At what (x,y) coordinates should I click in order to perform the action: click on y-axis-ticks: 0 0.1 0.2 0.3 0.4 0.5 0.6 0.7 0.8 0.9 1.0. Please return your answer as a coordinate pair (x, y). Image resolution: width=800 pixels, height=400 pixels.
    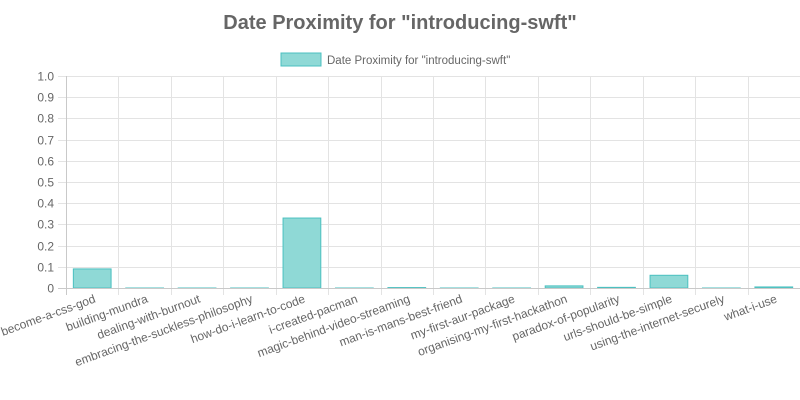
    Looking at the image, I should click on (45, 183).